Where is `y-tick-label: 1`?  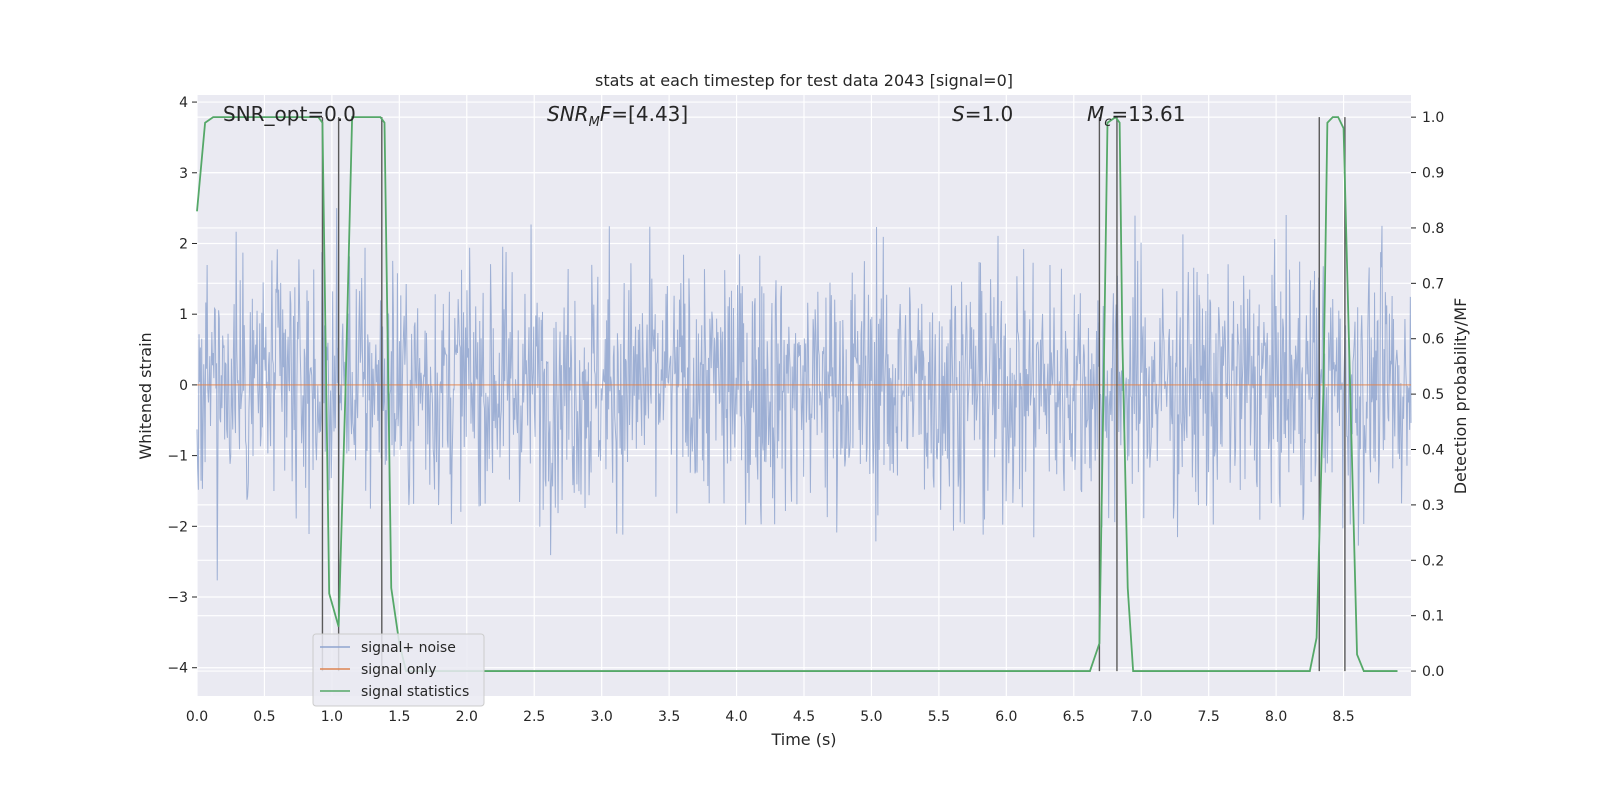
y-tick-label: 1 is located at coordinates (183, 315).